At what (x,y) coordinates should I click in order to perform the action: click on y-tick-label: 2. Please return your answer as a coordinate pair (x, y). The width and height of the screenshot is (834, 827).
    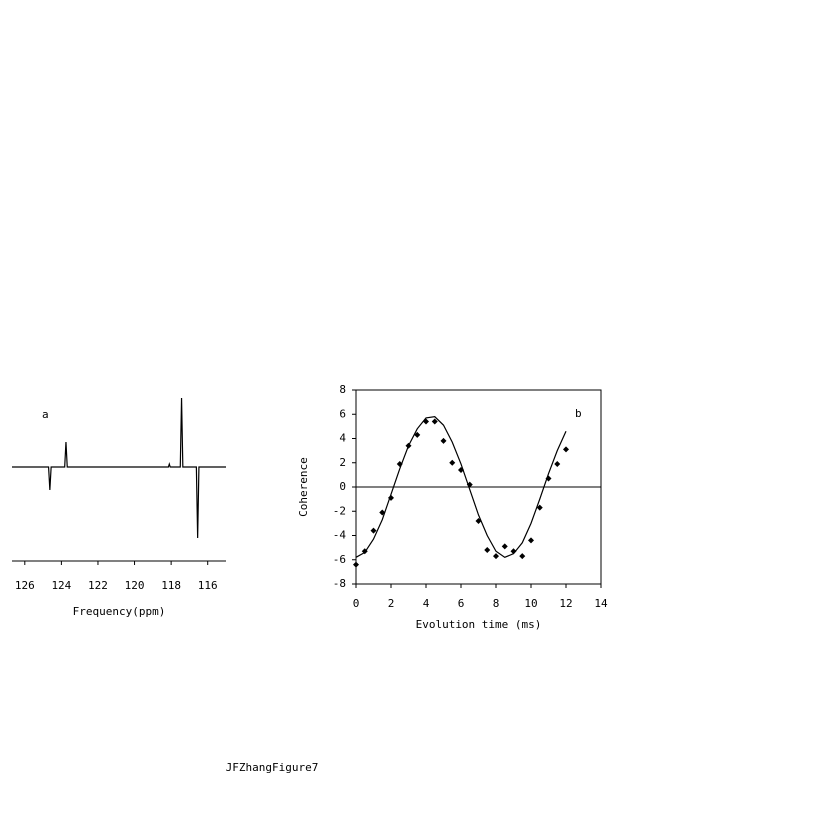
    Looking at the image, I should click on (342, 462).